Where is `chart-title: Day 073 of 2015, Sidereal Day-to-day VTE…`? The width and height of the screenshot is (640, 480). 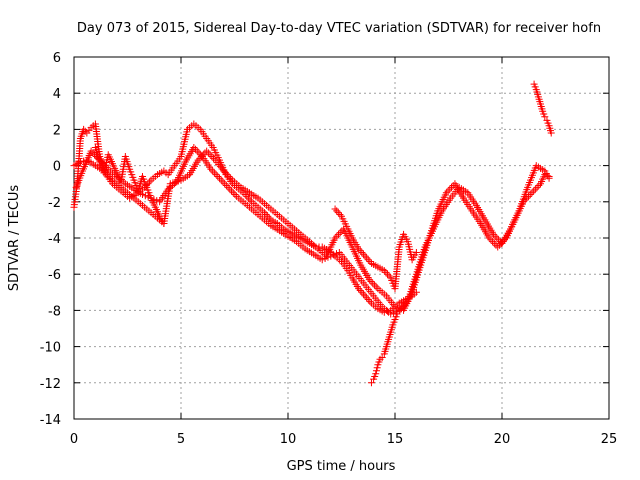
chart-title: Day 073 of 2015, Sidereal Day-to-day VTE… is located at coordinates (339, 28).